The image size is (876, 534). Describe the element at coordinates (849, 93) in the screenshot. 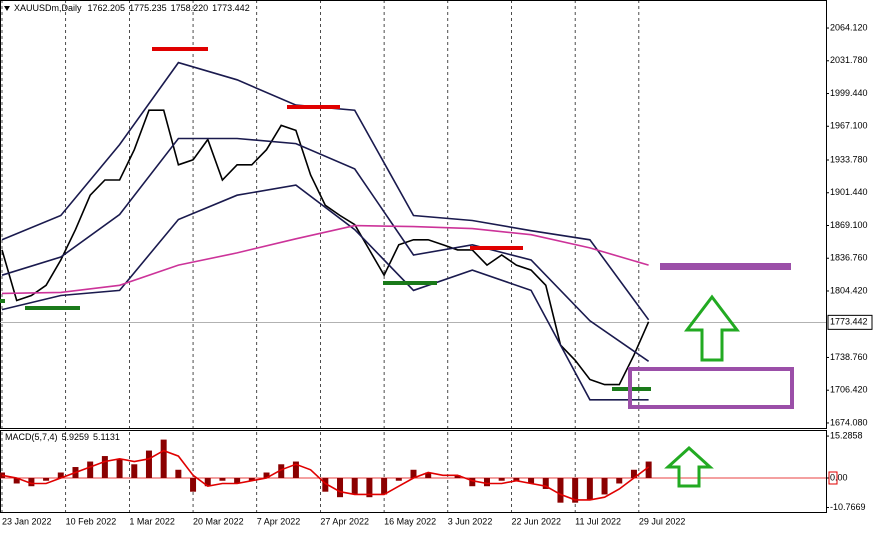

I see `y-tick-label: 1999.440` at that location.